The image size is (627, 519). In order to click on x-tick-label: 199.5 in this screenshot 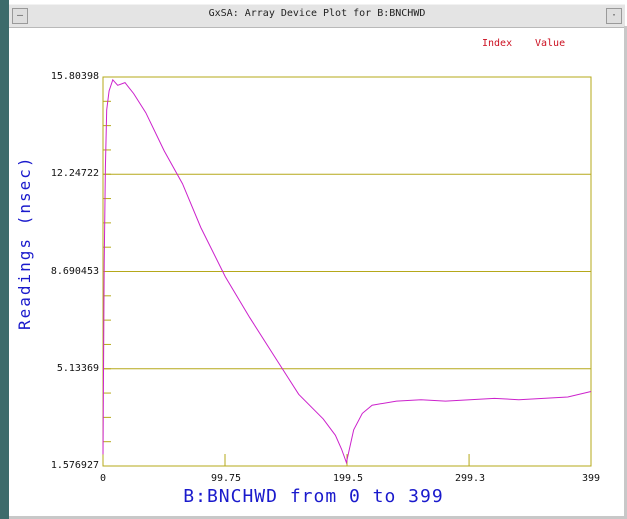, I will do `click(348, 478)`.